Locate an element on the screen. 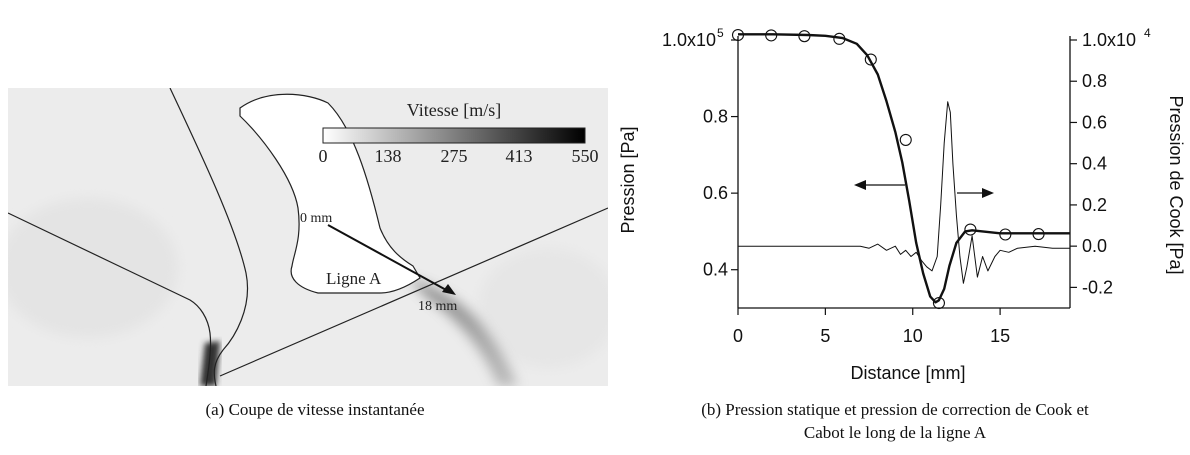  label-start: 0 mm is located at coordinates (316, 218).